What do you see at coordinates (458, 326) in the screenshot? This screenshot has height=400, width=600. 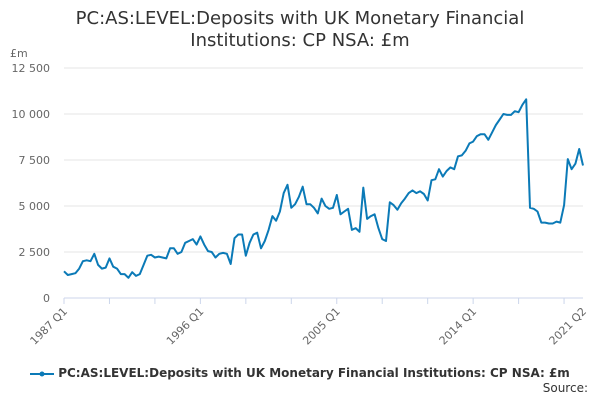 I see `x-tick-label: 2014 Q1` at bounding box center [458, 326].